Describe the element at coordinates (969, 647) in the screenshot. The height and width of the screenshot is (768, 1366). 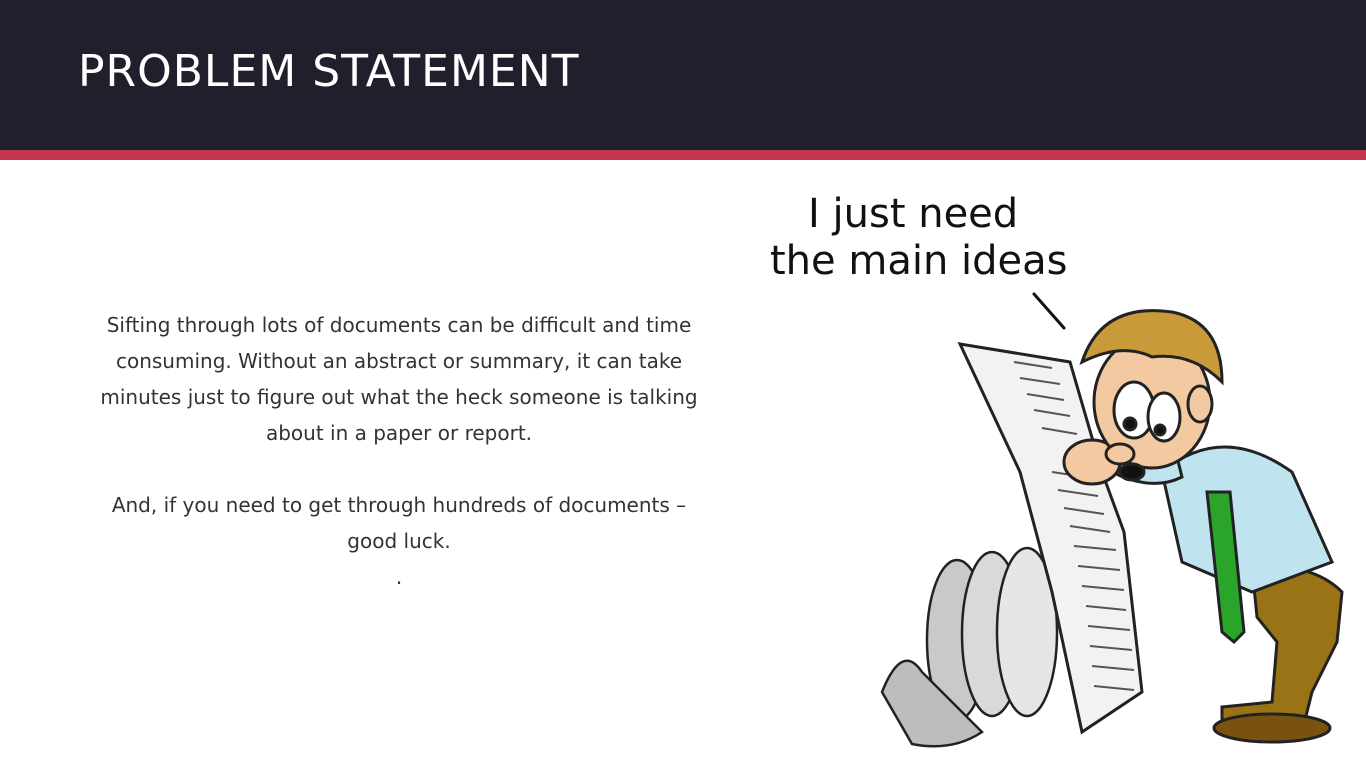
I see `paper-pile` at that location.